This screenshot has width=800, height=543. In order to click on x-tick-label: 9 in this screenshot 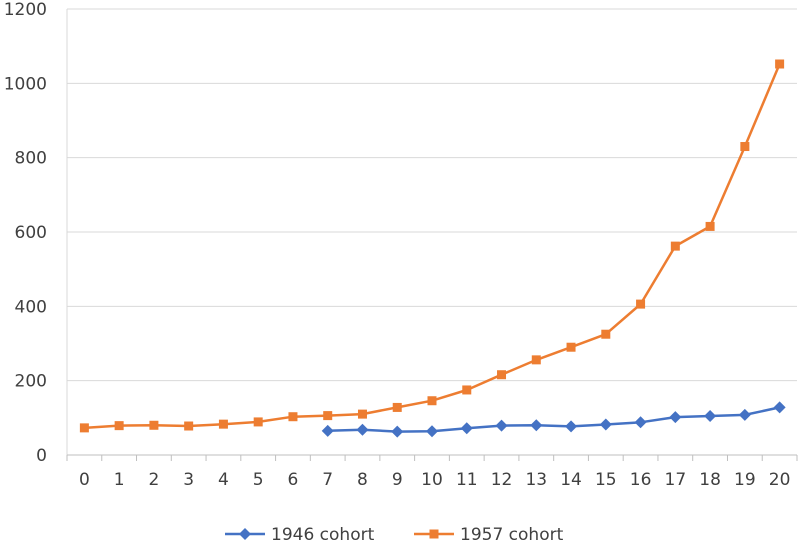, I will do `click(397, 480)`.